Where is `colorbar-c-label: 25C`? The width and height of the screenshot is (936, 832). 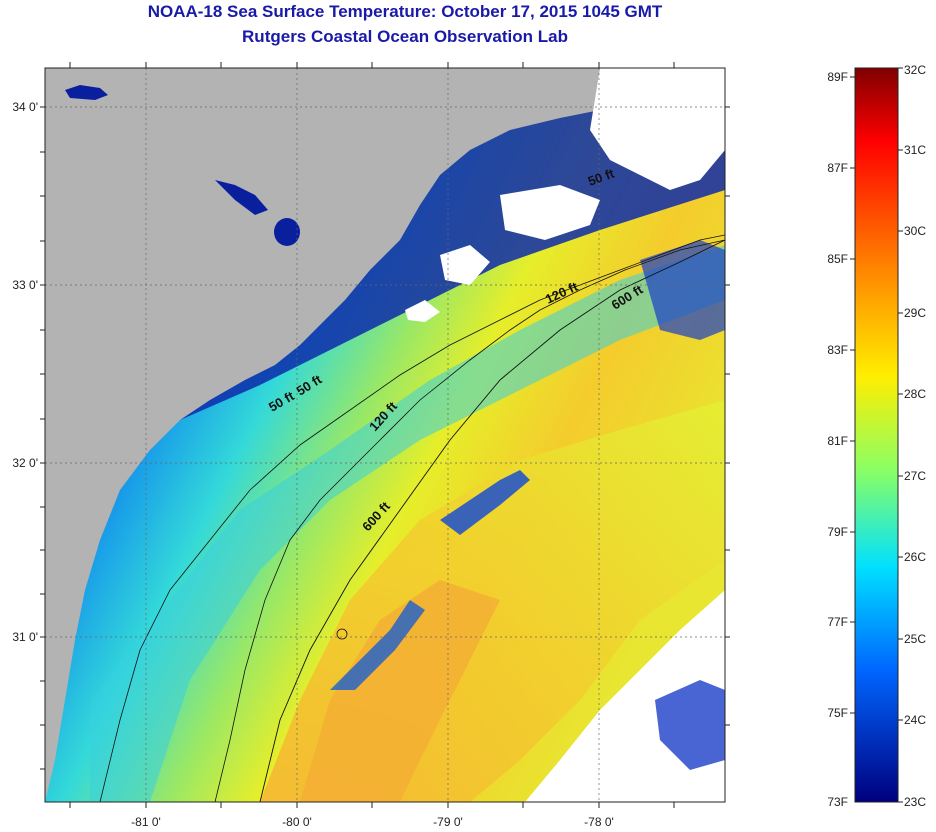
colorbar-c-label: 25C is located at coordinates (915, 639).